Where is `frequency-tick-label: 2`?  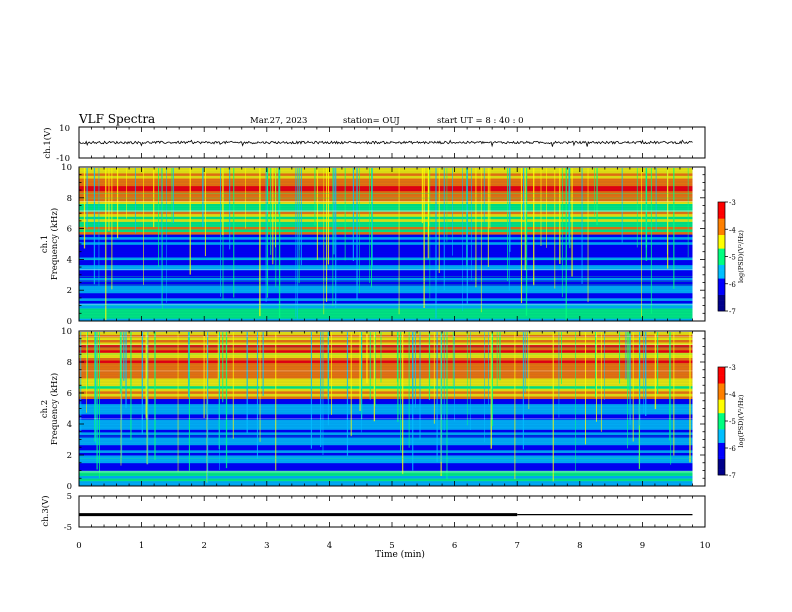
frequency-tick-label: 2 is located at coordinates (69, 291).